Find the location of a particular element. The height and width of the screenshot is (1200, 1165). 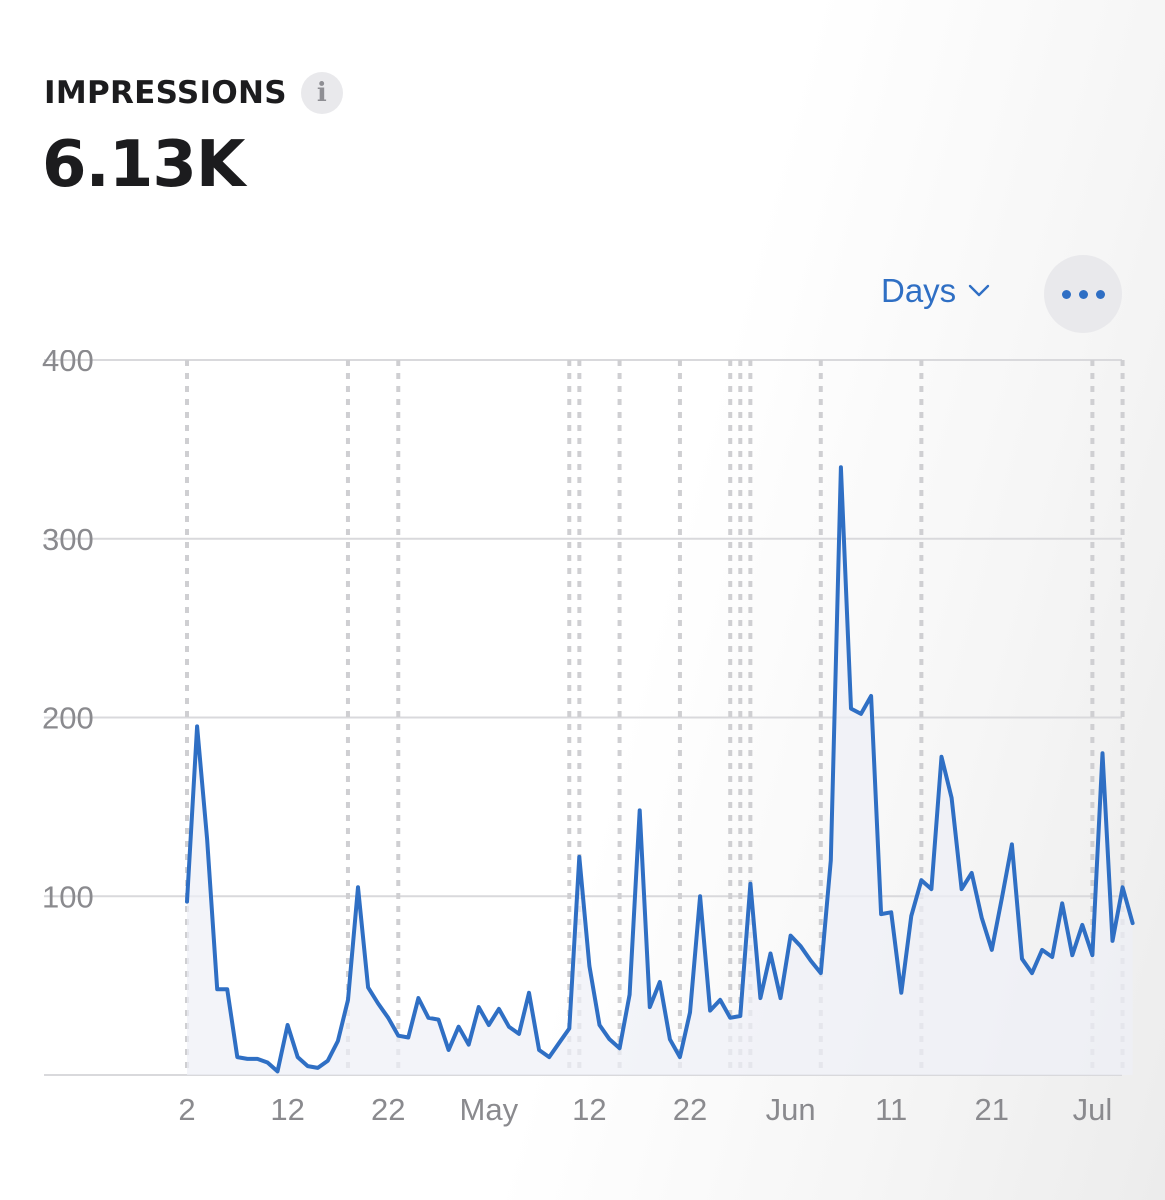

x-tick-label: 11 is located at coordinates (891, 1109).